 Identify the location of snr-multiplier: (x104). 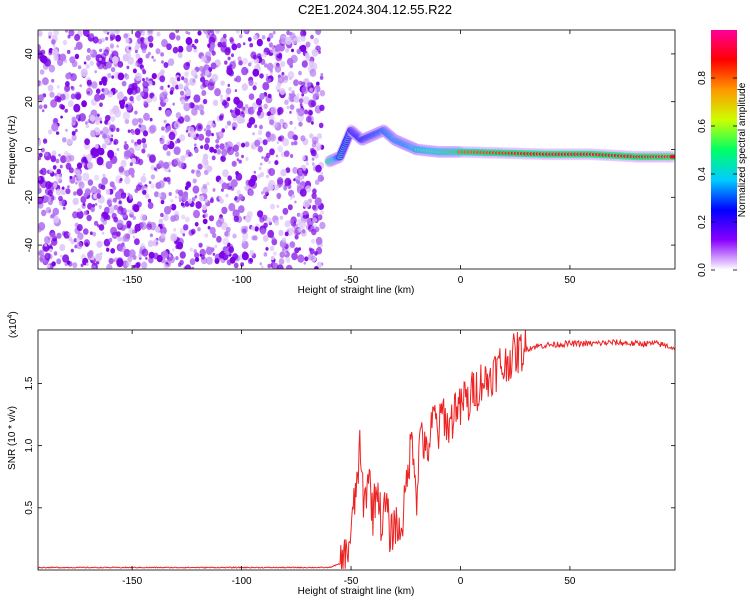
(13, 324).